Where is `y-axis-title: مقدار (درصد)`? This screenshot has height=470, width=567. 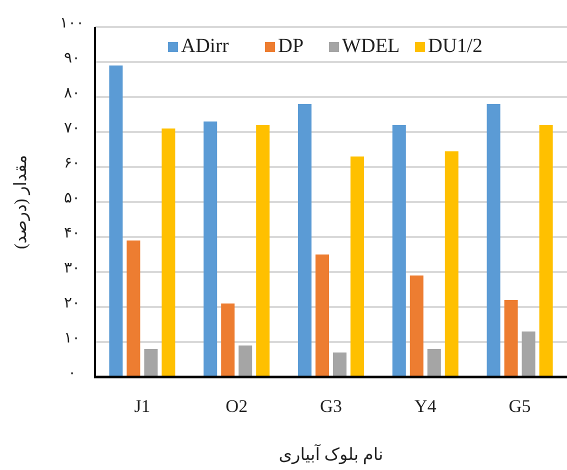 y-axis-title: مقدار (درصد) is located at coordinates (21, 202).